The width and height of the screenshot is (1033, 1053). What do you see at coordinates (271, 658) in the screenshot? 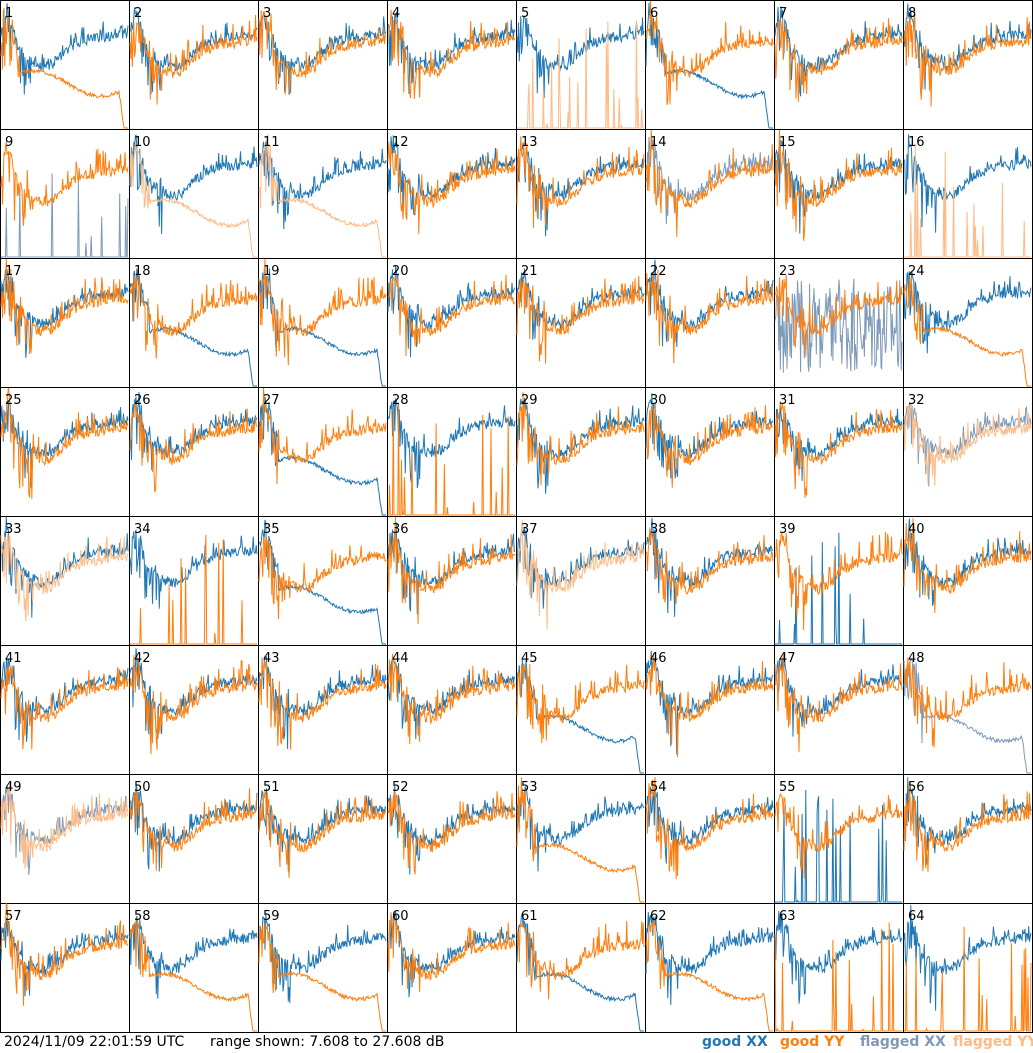
I see `tile-label: 43` at bounding box center [271, 658].